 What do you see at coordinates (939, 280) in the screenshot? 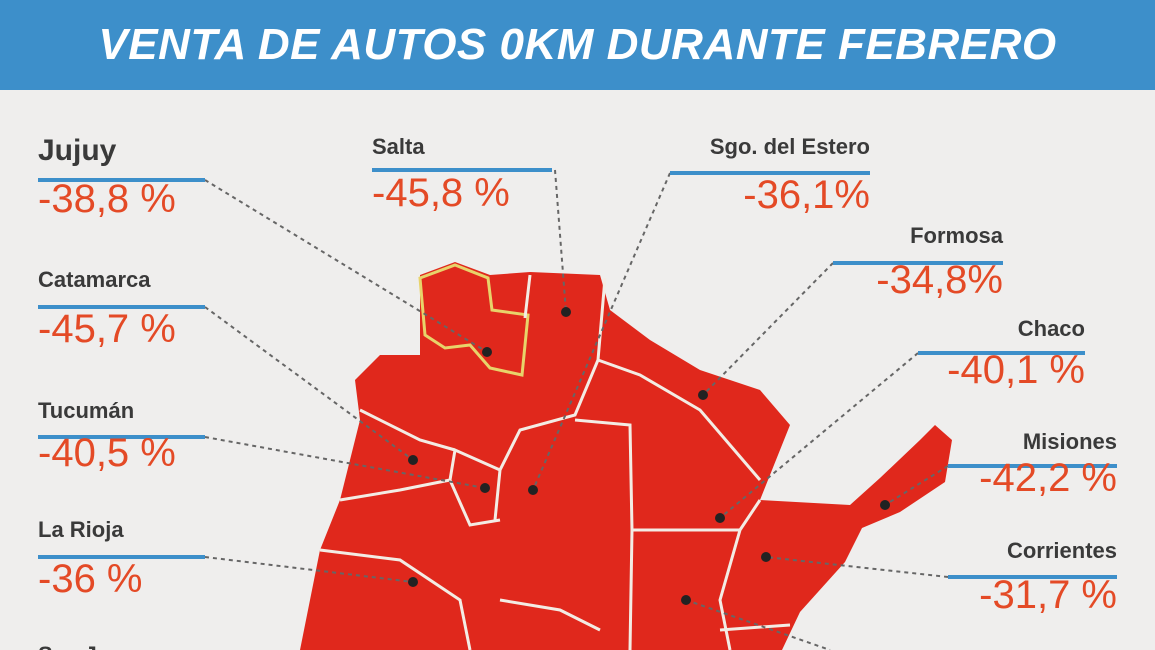
I see `region-value: -34,8%` at bounding box center [939, 280].